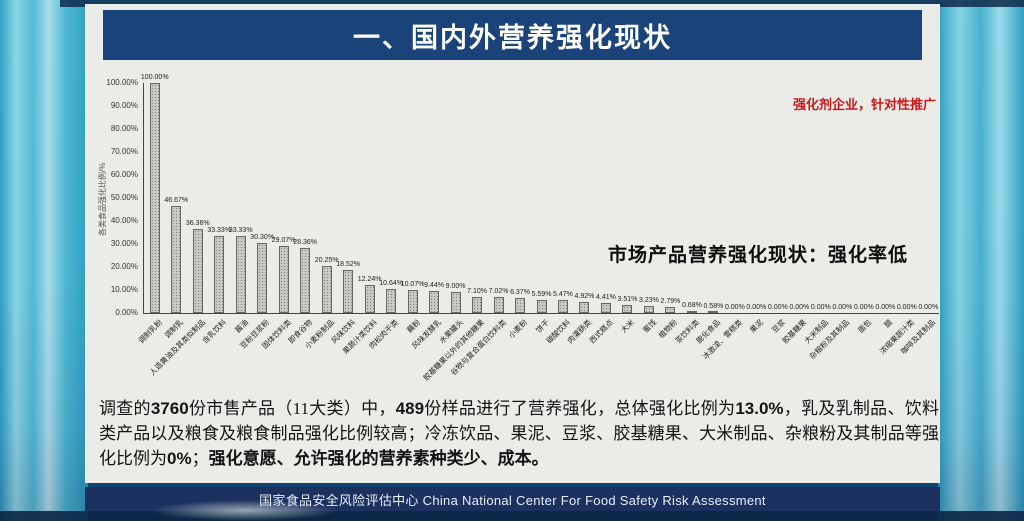 The height and width of the screenshot is (521, 1024). I want to click on bar-value-label: 5.59%, so click(541, 294).